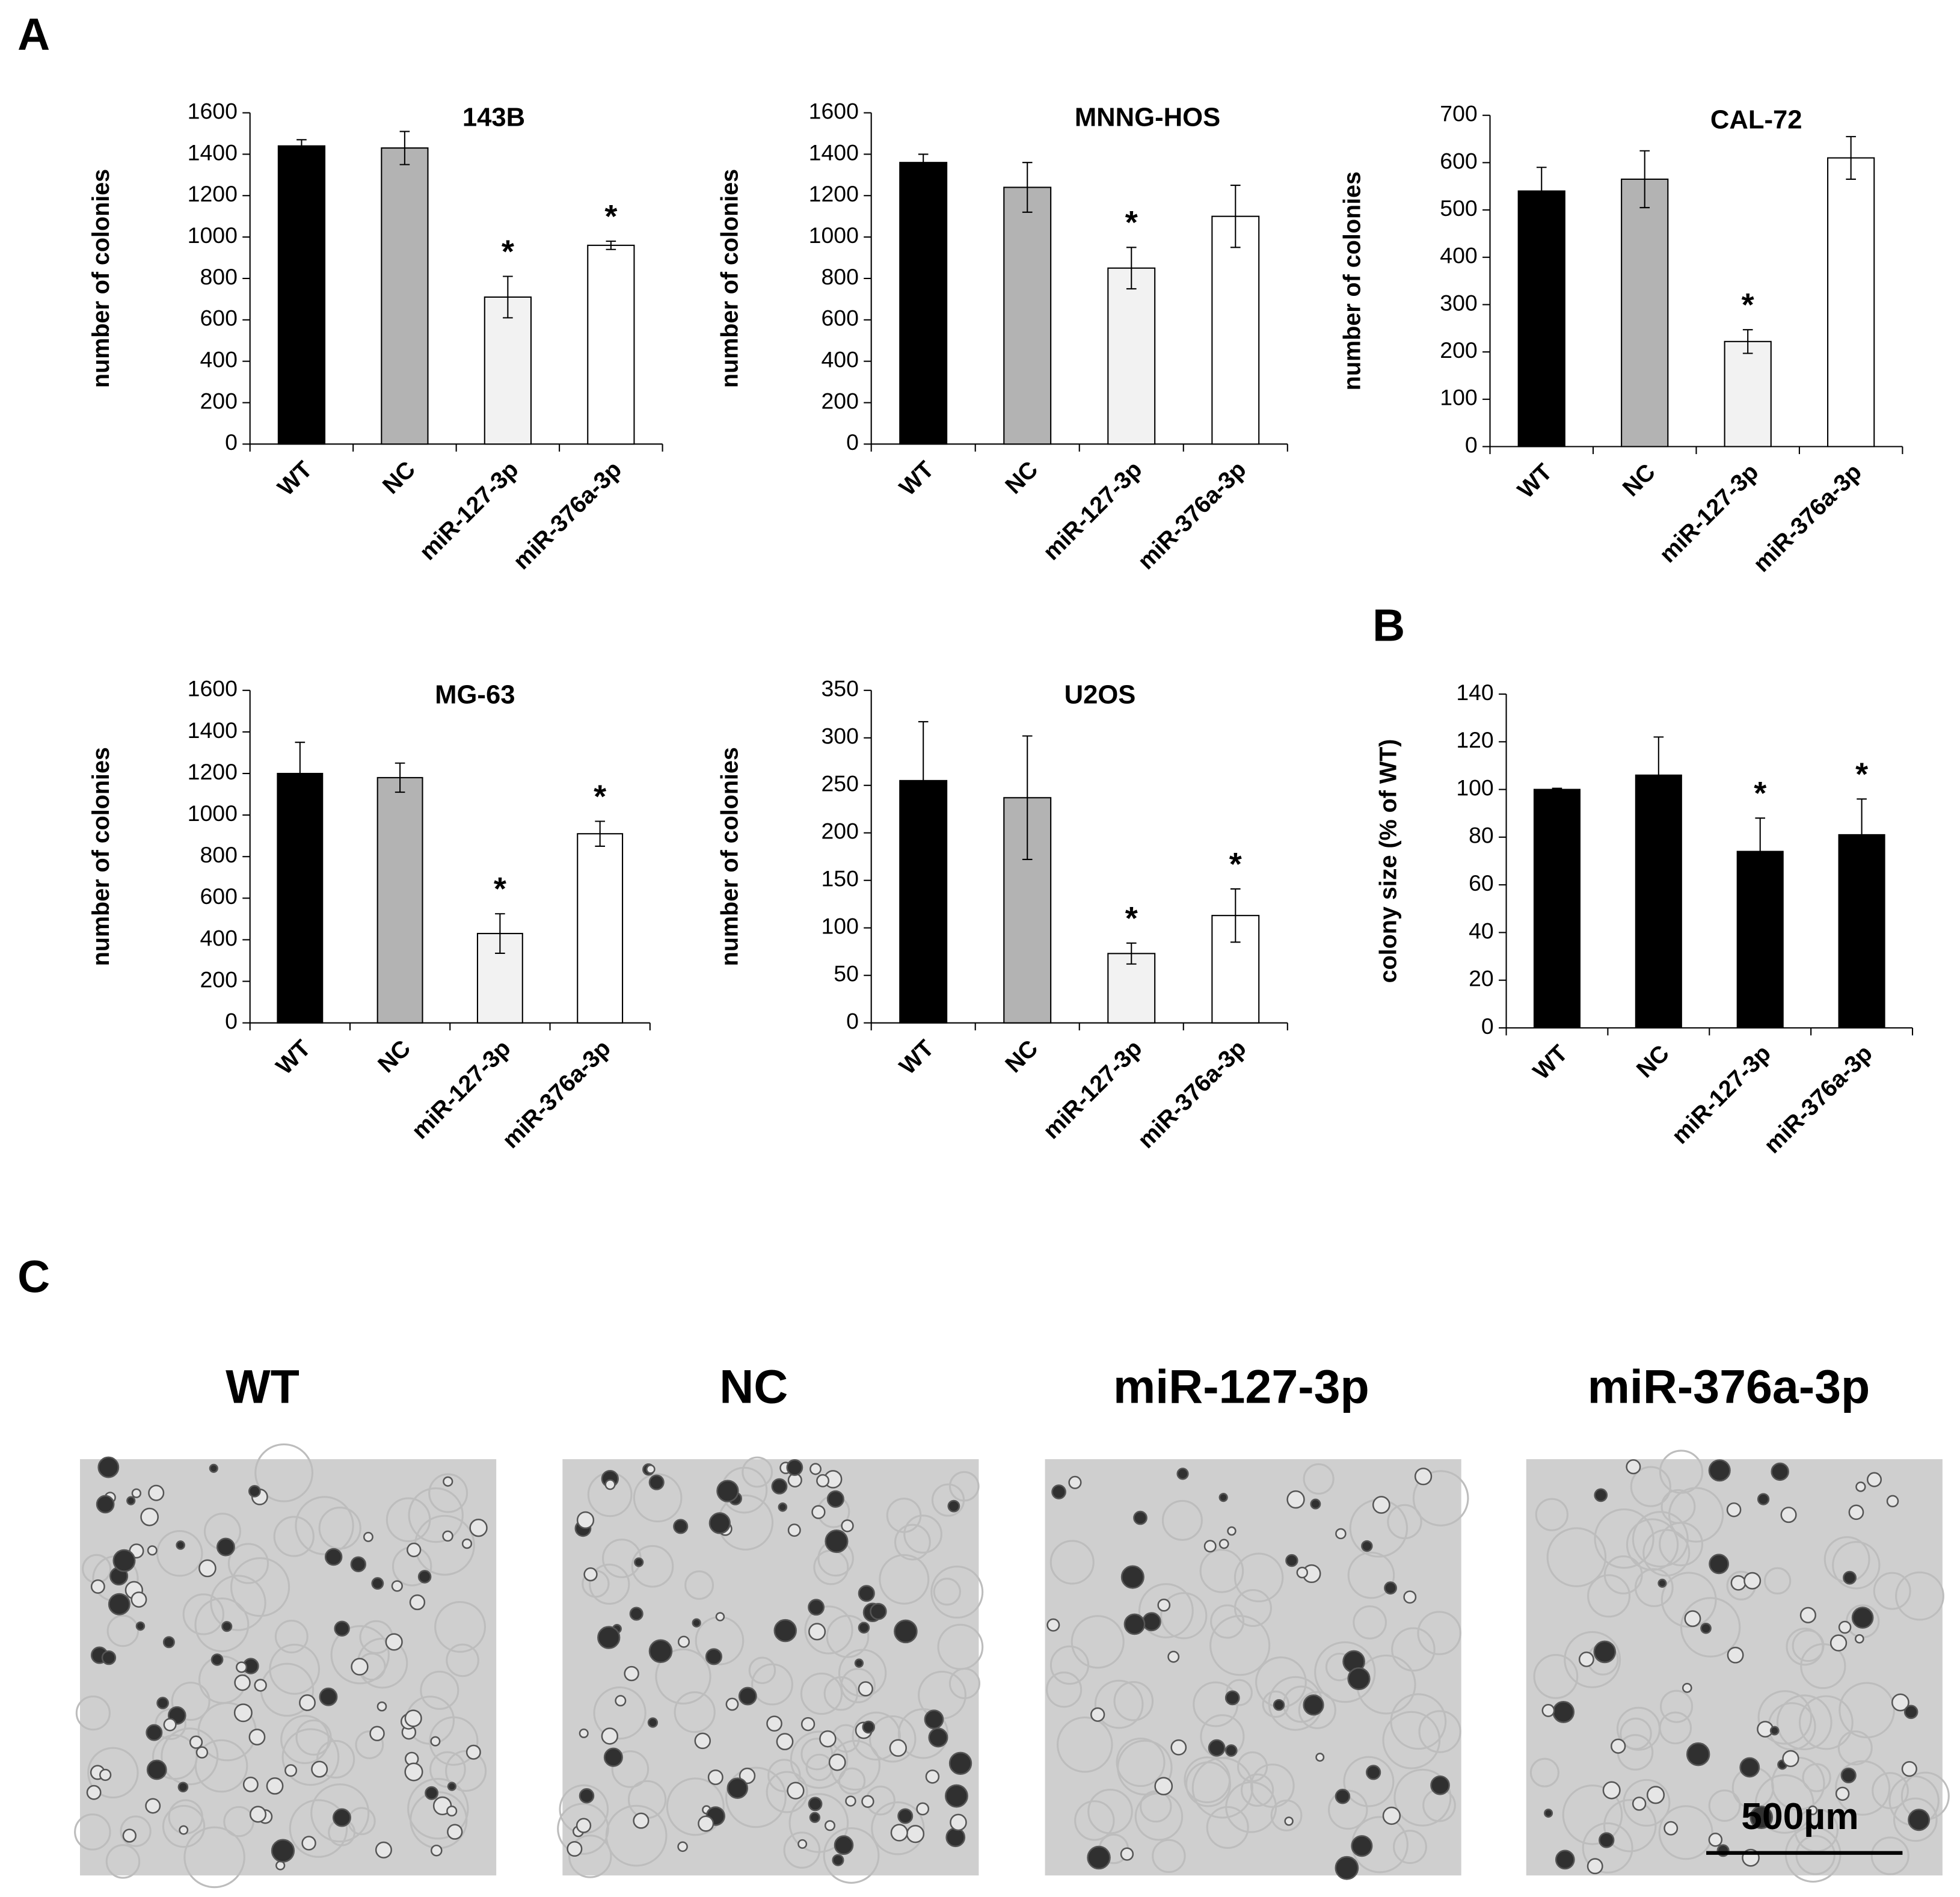  Describe the element at coordinates (834, 235) in the screenshot. I see `y-tick-label: 1000` at that location.